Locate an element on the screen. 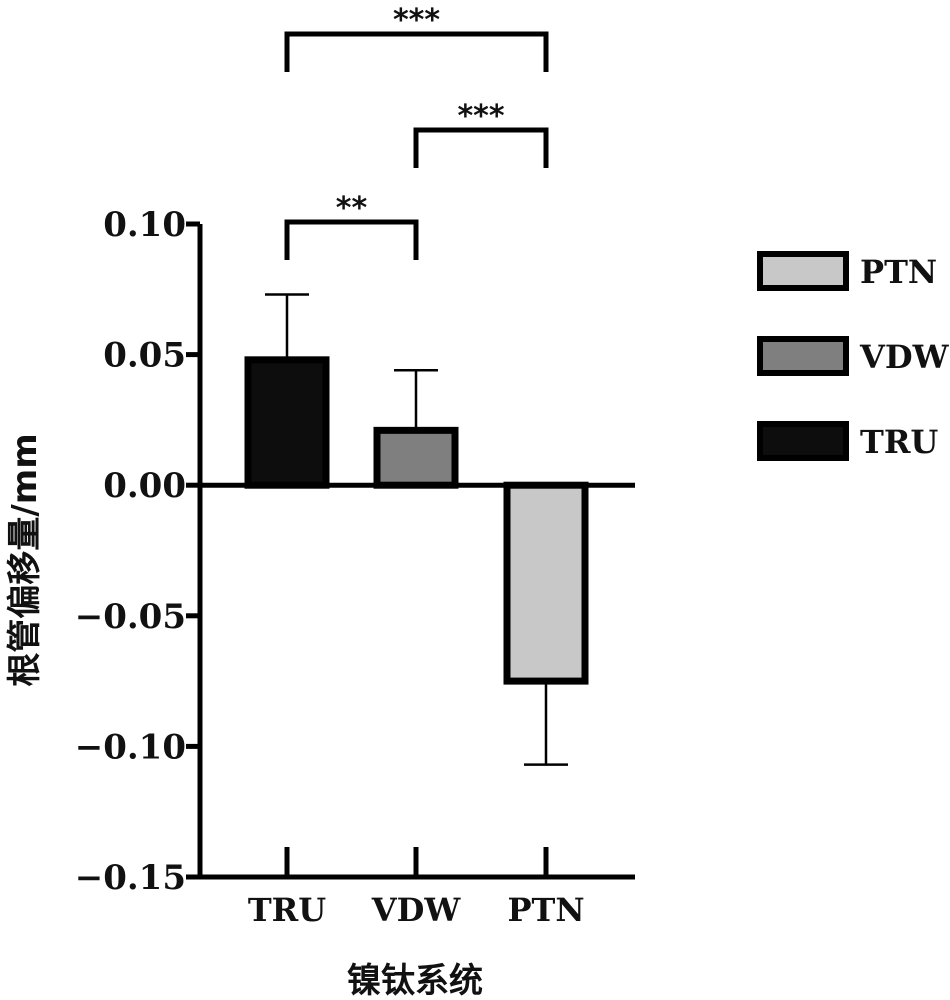 Image resolution: width=950 pixels, height=1000 pixels. y-tick-label: 0.10 is located at coordinates (144, 225).